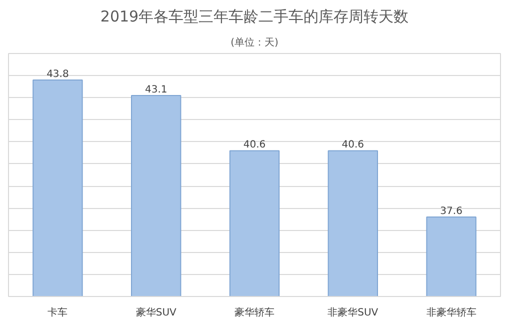  What do you see at coordinates (451, 211) in the screenshot?
I see `data-label: 37.6` at bounding box center [451, 211].